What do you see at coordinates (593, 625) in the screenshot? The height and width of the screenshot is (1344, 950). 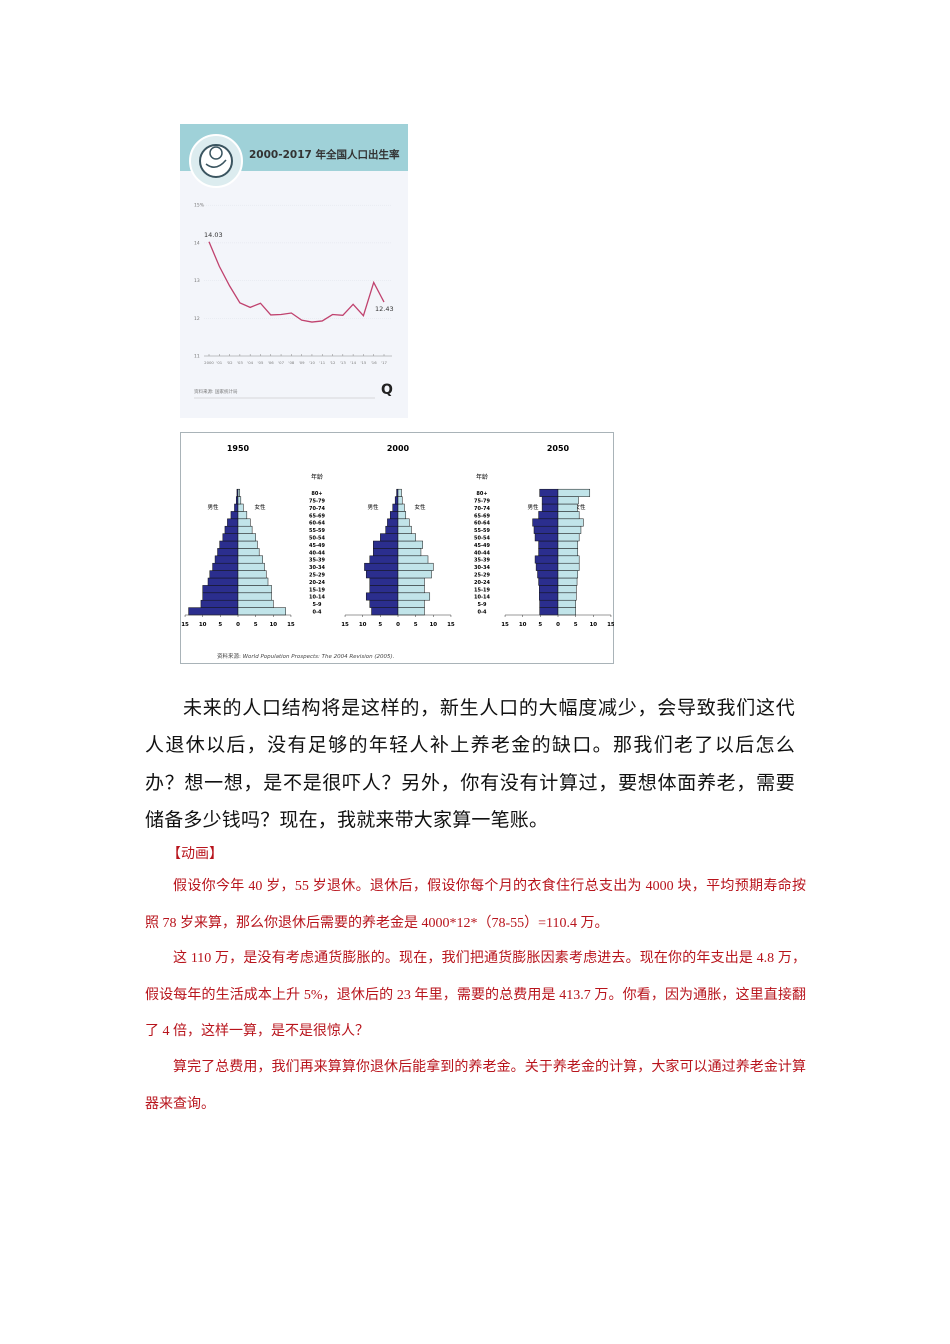 I see `x-tick-label: 10` at bounding box center [593, 625].